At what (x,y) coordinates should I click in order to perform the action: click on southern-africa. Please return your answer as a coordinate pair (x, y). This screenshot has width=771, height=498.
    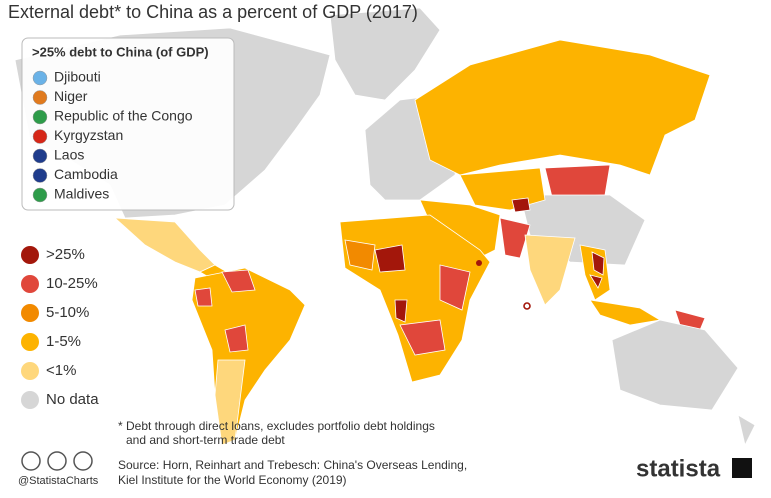
    Looking at the image, I should click on (422, 337).